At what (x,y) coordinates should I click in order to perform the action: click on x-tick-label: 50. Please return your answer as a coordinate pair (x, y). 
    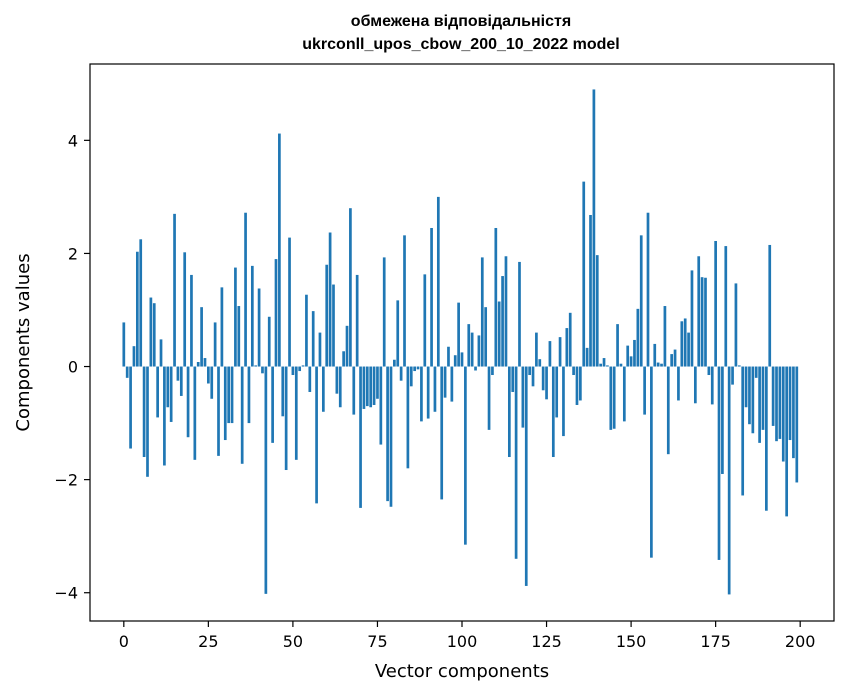
    Looking at the image, I should click on (293, 641).